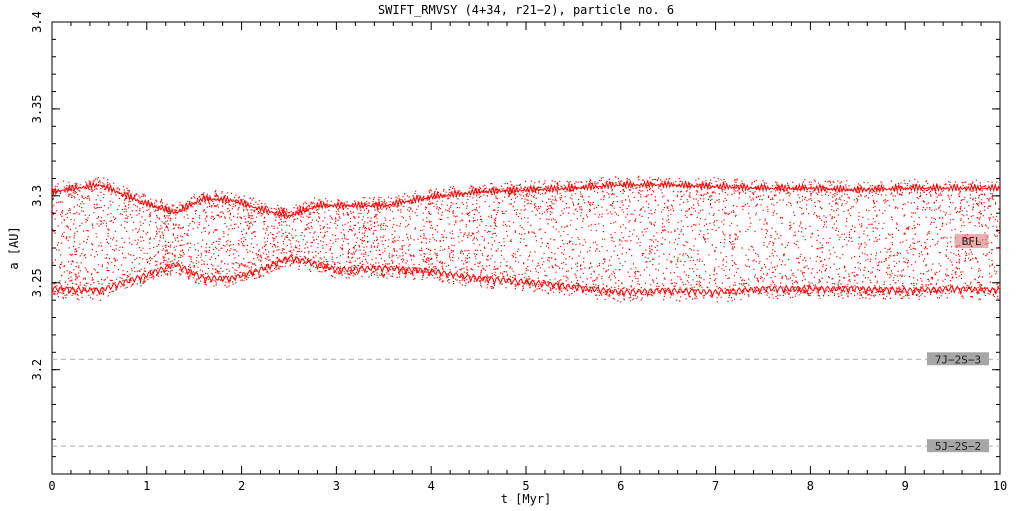  What do you see at coordinates (37, 196) in the screenshot?
I see `y-tick-label-2: 3.3` at bounding box center [37, 196].